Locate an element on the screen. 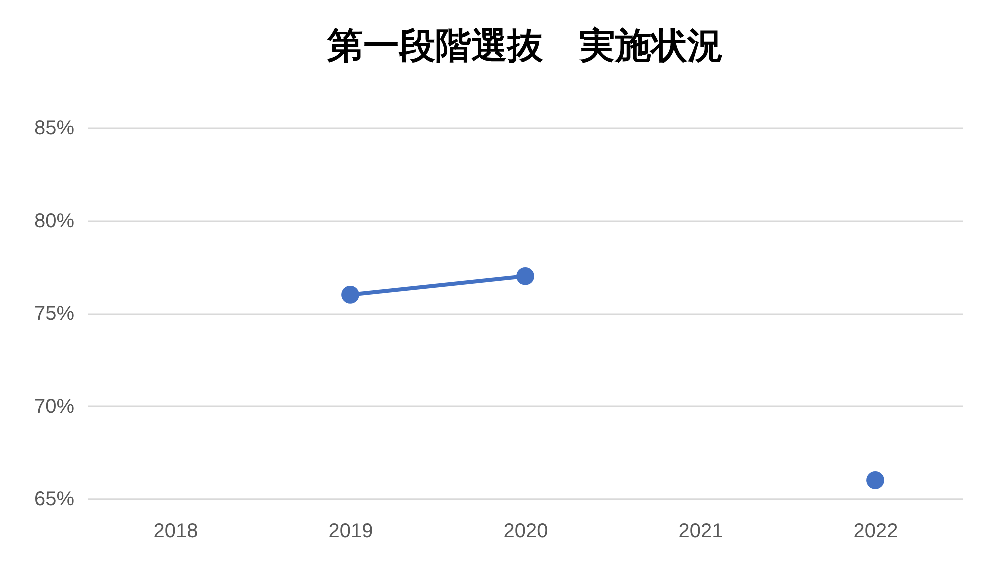 The height and width of the screenshot is (566, 988). x-tick-label: 2019 is located at coordinates (351, 531).